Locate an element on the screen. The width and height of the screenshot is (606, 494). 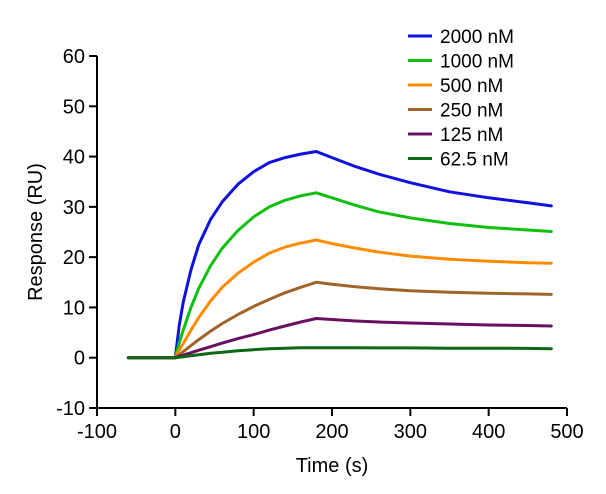
x-tick-label: -100 is located at coordinates (97, 432).